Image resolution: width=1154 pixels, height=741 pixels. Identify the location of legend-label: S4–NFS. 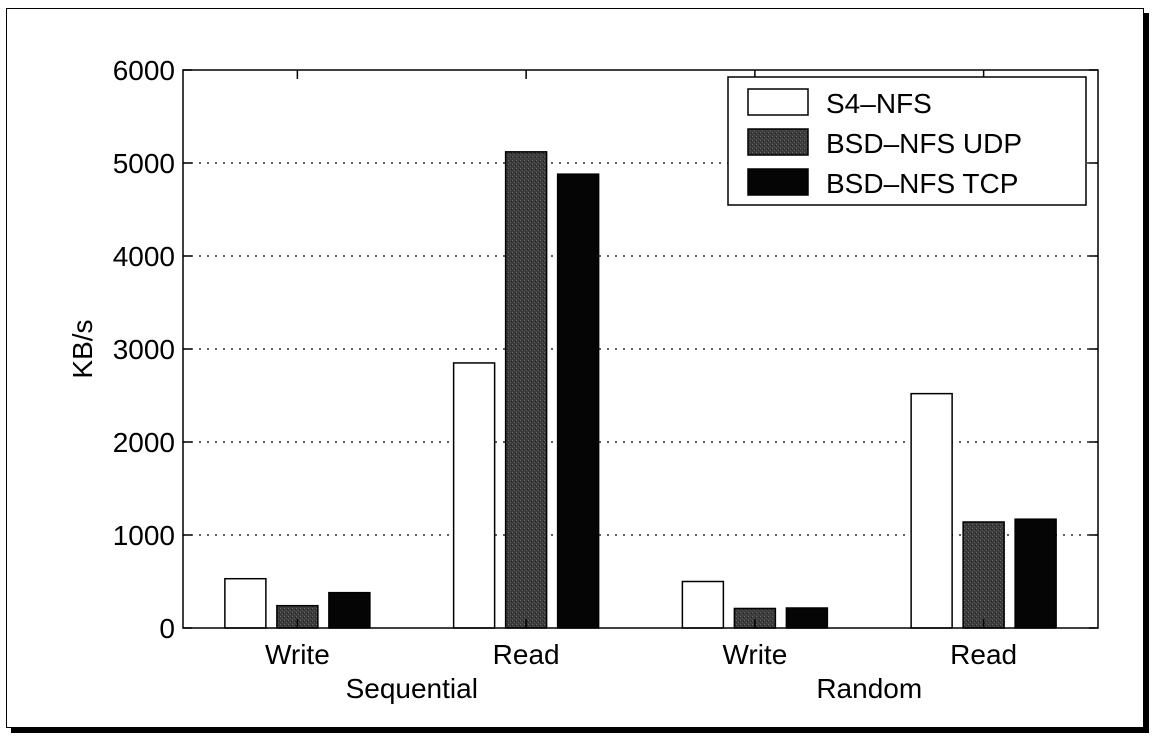
(879, 103).